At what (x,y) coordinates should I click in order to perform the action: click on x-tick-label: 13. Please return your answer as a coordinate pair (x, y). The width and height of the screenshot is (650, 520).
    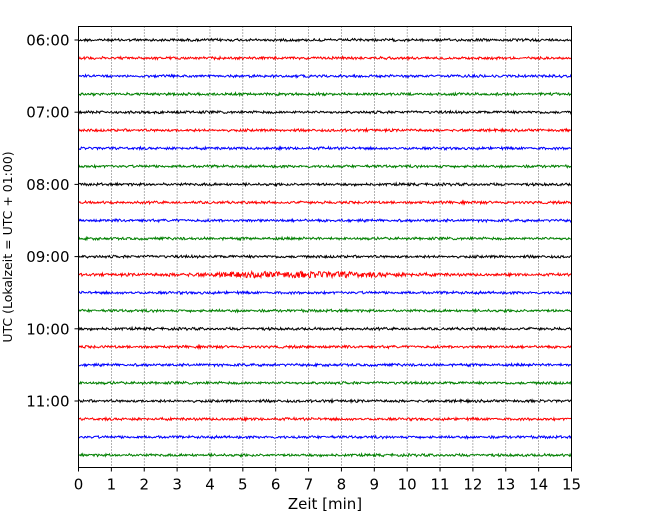
    Looking at the image, I should click on (505, 485).